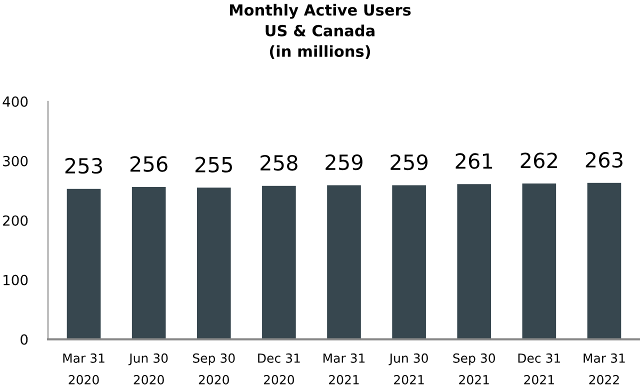 The height and width of the screenshot is (390, 640). I want to click on x-tick-label: Dec 31 2020, so click(279, 368).